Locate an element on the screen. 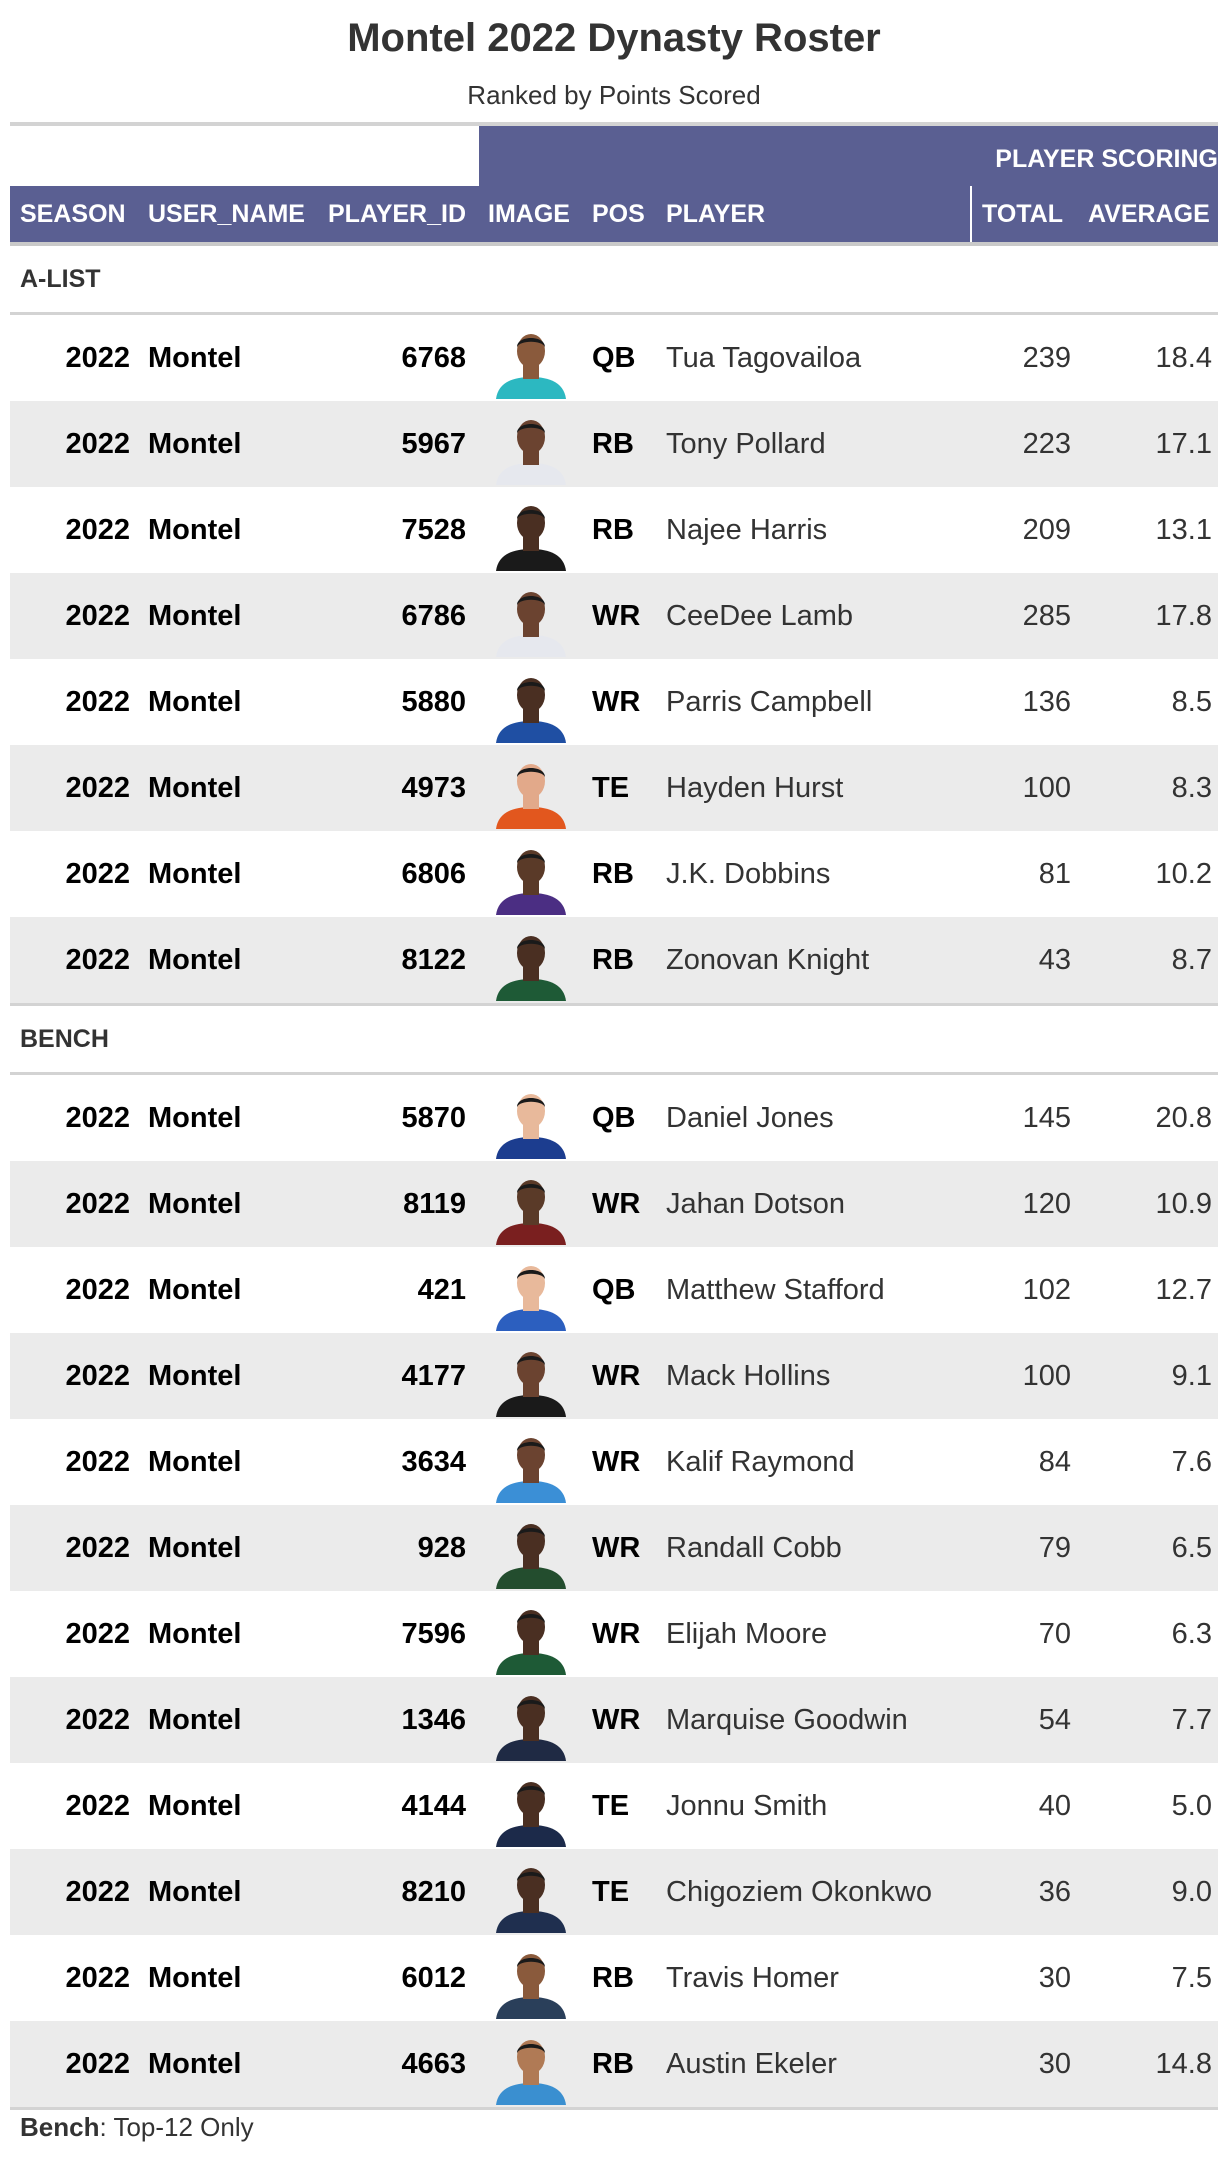 The width and height of the screenshot is (1228, 2166). average-cell: 10.9 is located at coordinates (1183, 1204).